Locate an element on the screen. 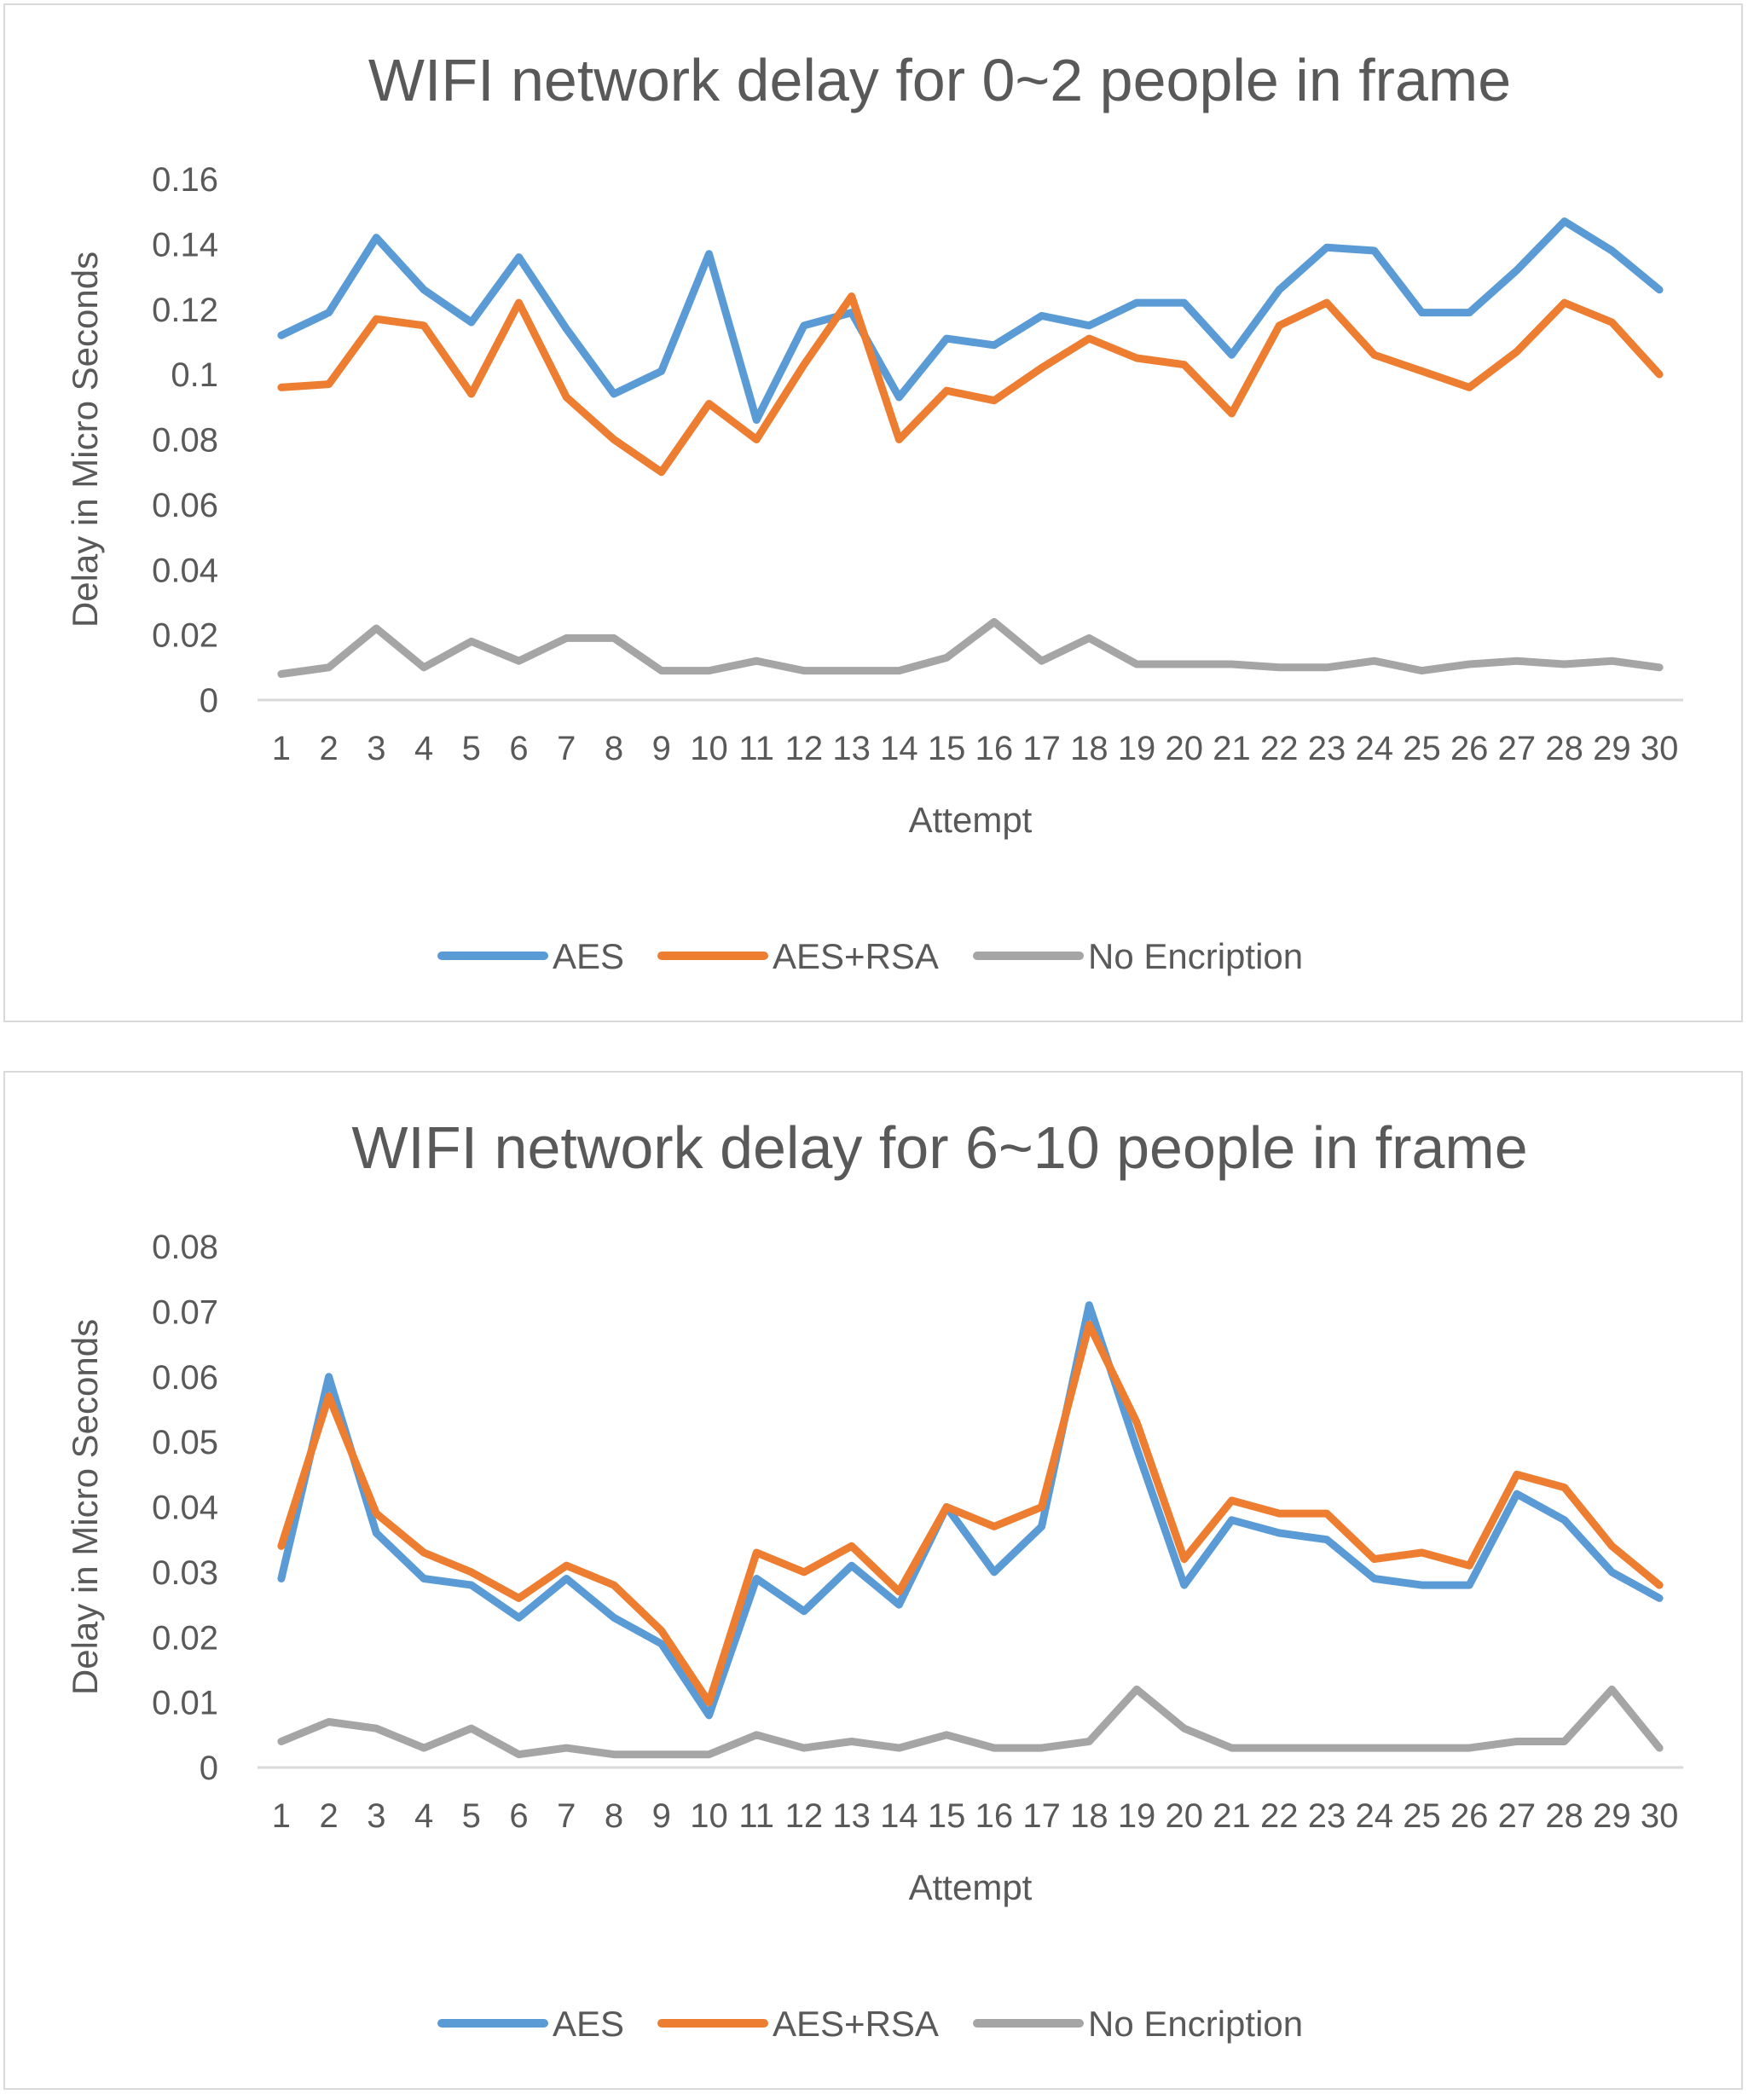 This screenshot has width=1748, height=2100. y-tick-label: 0.05 is located at coordinates (185, 1442).